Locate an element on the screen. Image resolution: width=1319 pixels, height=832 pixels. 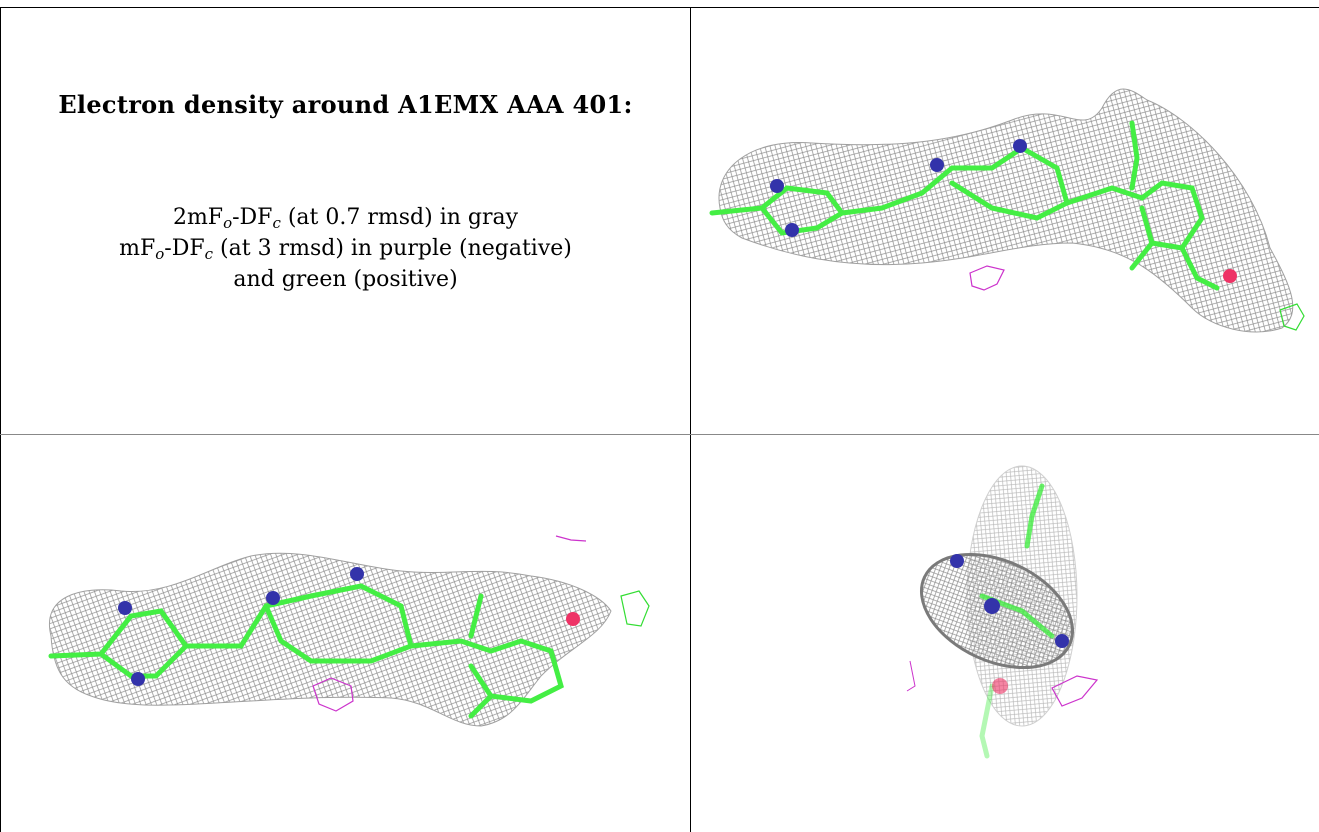
legend-line-fofc: mFo-DFc (at 3 rmsd) in purple (negative) is located at coordinates (345, 249).